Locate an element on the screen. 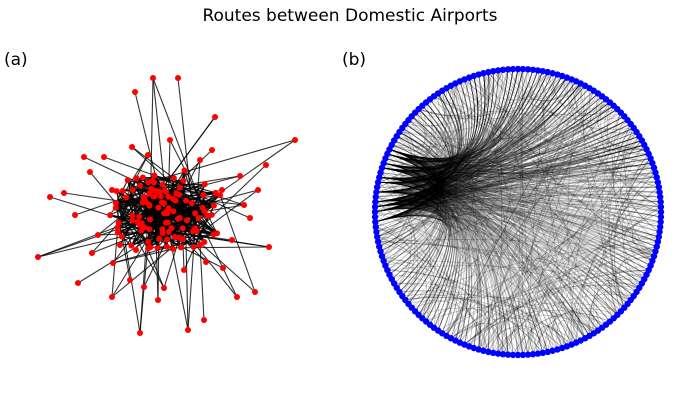 The height and width of the screenshot is (400, 700). panel-a-label: (a) is located at coordinates (16, 60).